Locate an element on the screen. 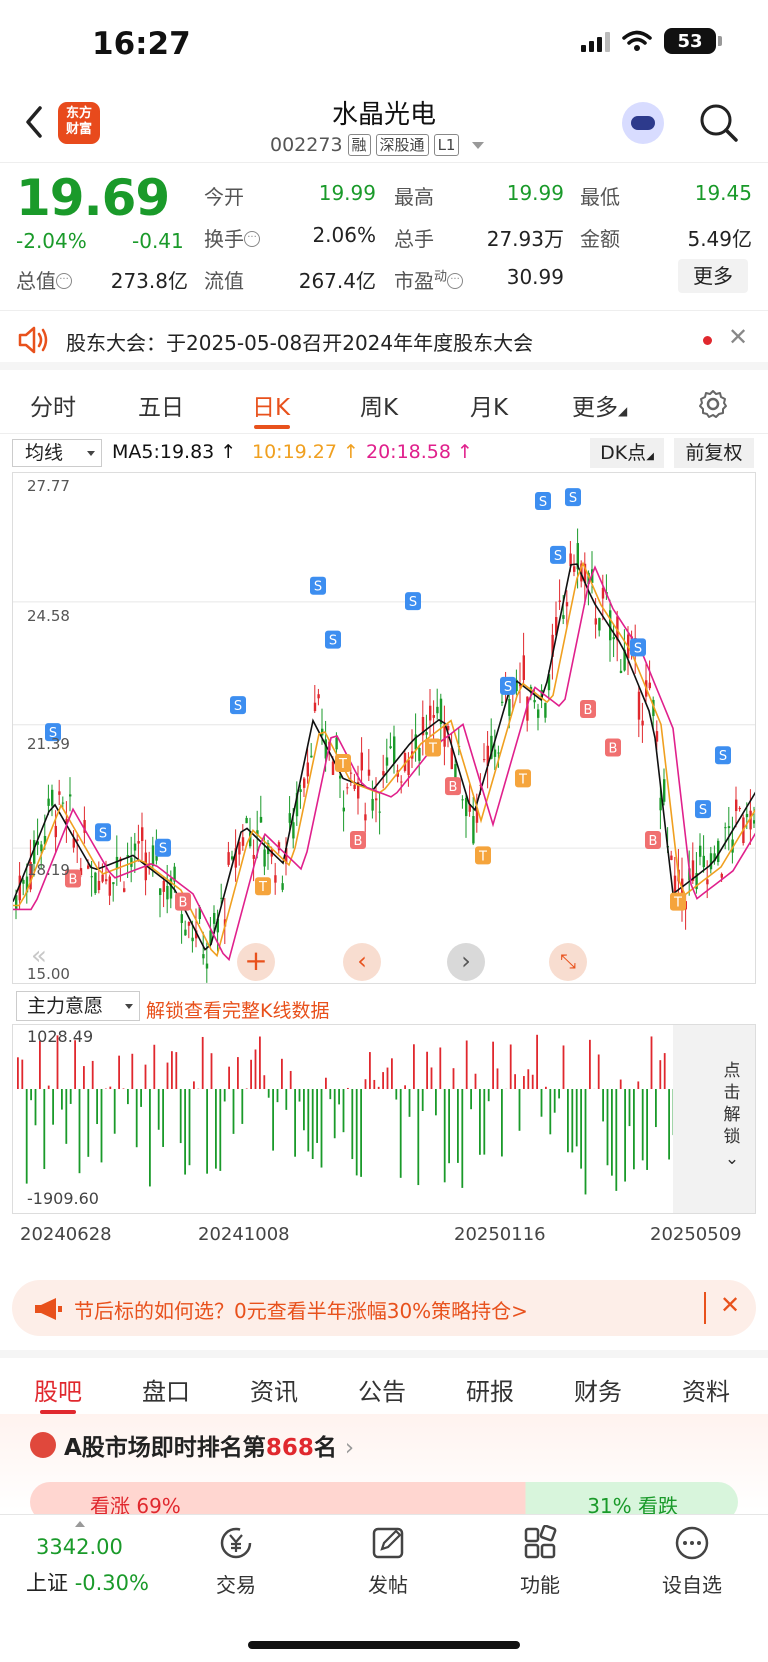 The width and height of the screenshot is (768, 1662). sub-indicator-select: 主力意愿 is located at coordinates (78, 1006).